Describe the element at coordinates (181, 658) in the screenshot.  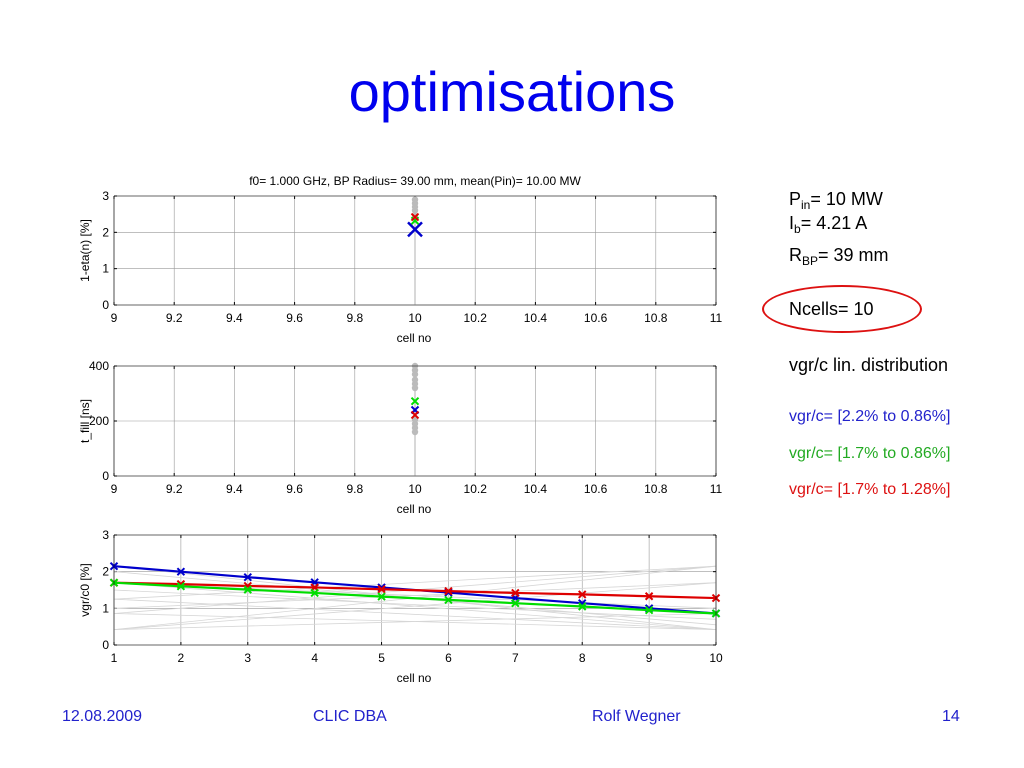
I see `x-tick-label: 2` at that location.